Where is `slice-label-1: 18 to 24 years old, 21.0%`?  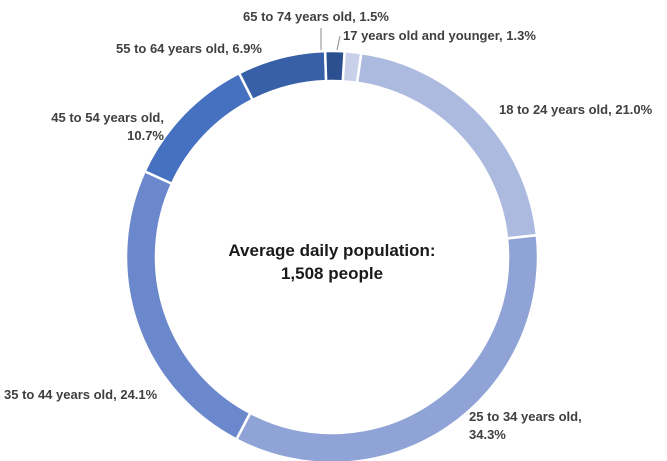
slice-label-1: 18 to 24 years old, 21.0% is located at coordinates (576, 109).